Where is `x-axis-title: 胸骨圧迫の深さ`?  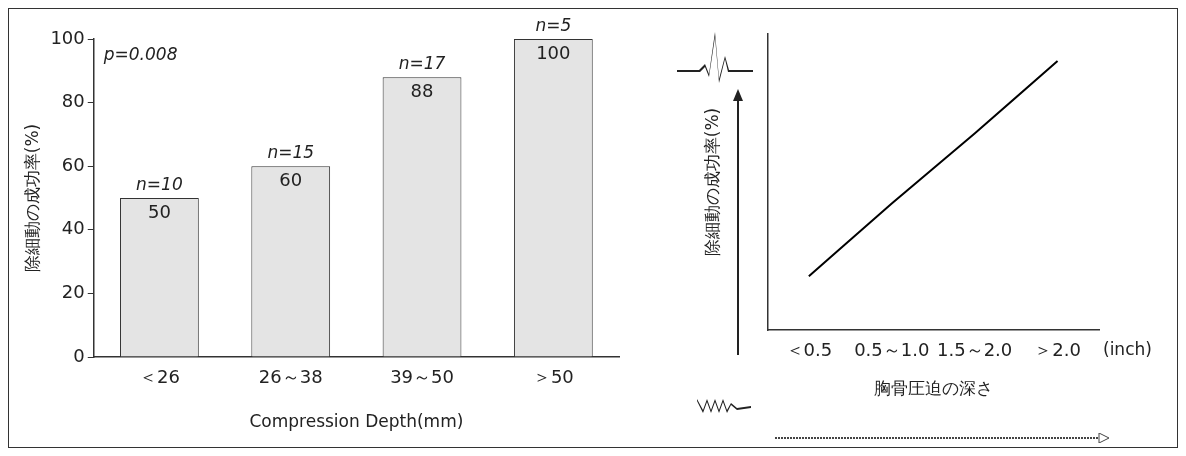
x-axis-title: 胸骨圧迫の深さ is located at coordinates (933, 388).